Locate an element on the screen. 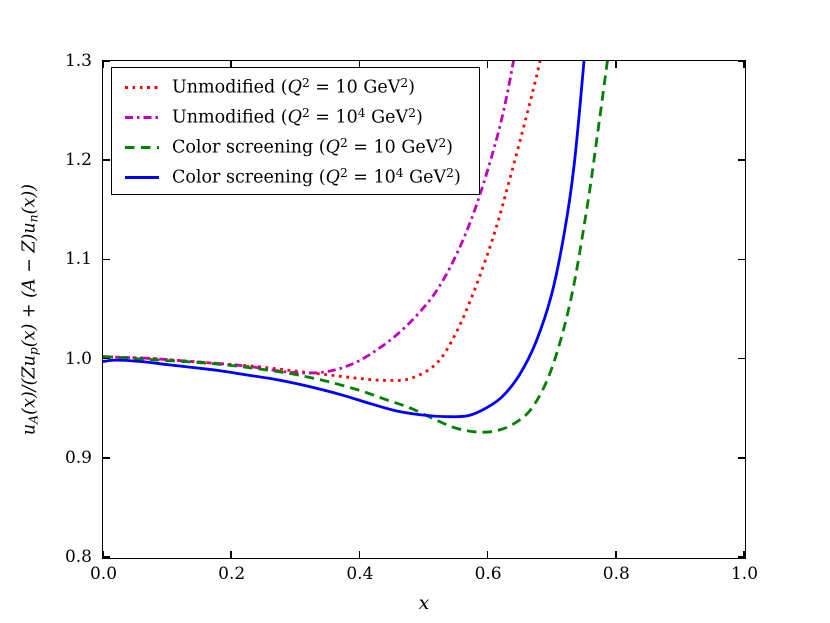 Image resolution: width=830 pixels, height=623 pixels. legend-label: Color screening (Q2 = 10 GeV2) is located at coordinates (312, 147).